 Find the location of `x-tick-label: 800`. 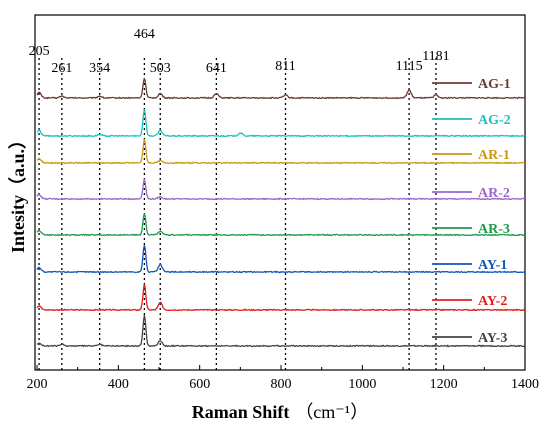

x-tick-label: 800 is located at coordinates (281, 384).